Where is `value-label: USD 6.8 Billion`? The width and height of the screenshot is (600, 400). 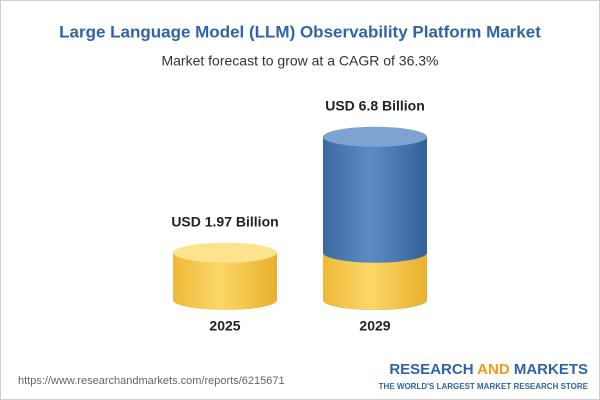
value-label: USD 6.8 Billion is located at coordinates (375, 106).